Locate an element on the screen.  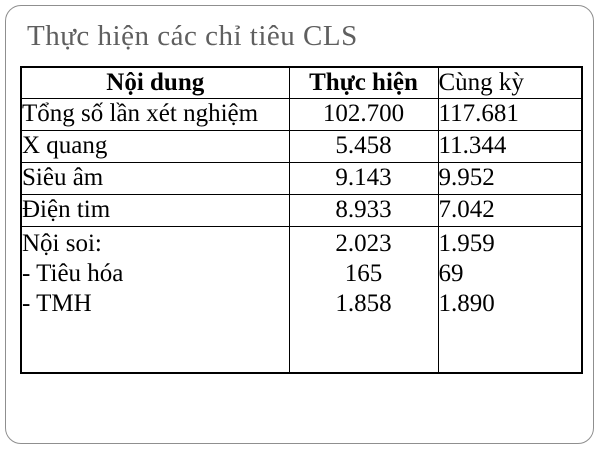
row-thuc-hien: 102.700 is located at coordinates (363, 114).